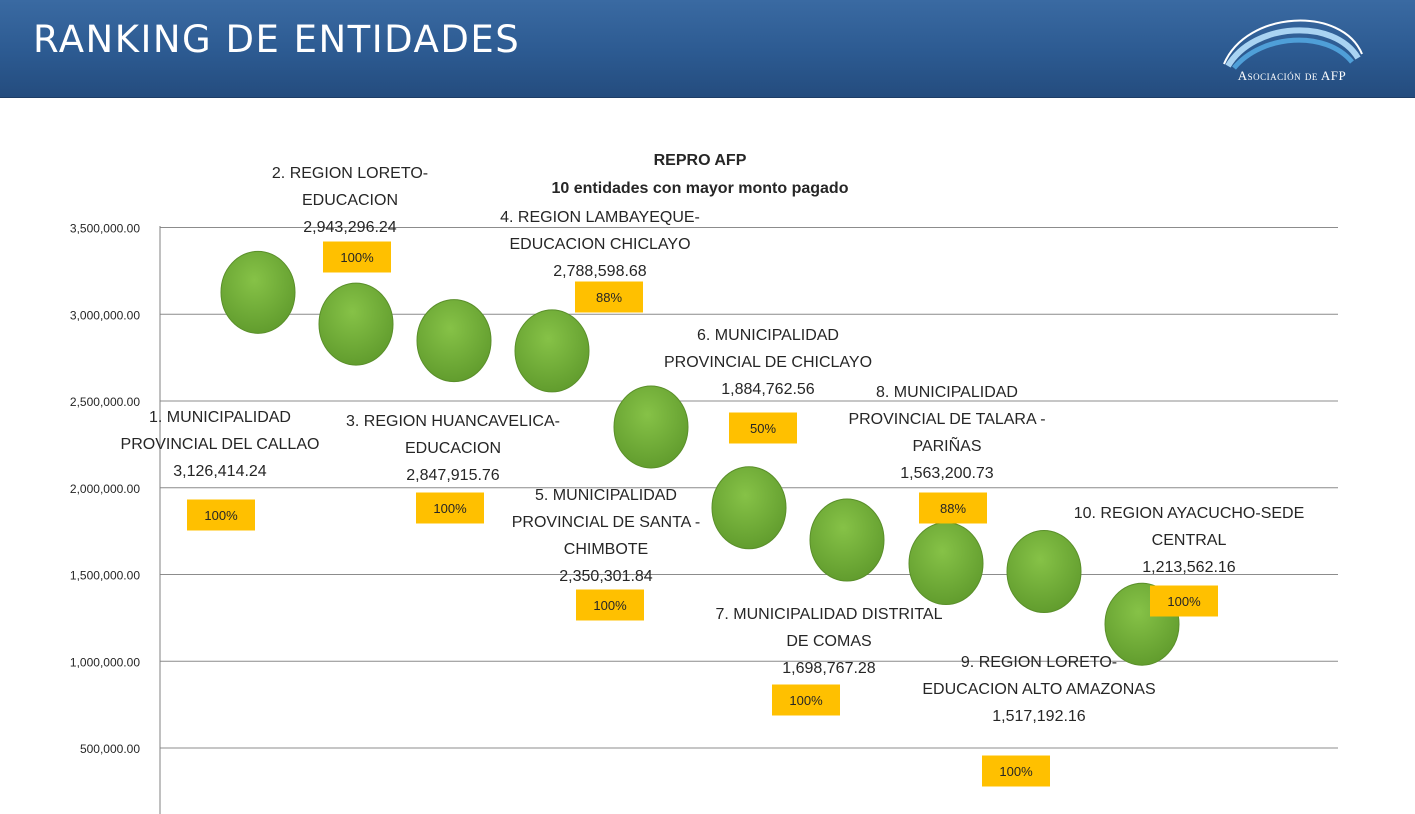  I want to click on data-label-line: PROVINCIAL DE CHICLAYO, so click(768, 362).